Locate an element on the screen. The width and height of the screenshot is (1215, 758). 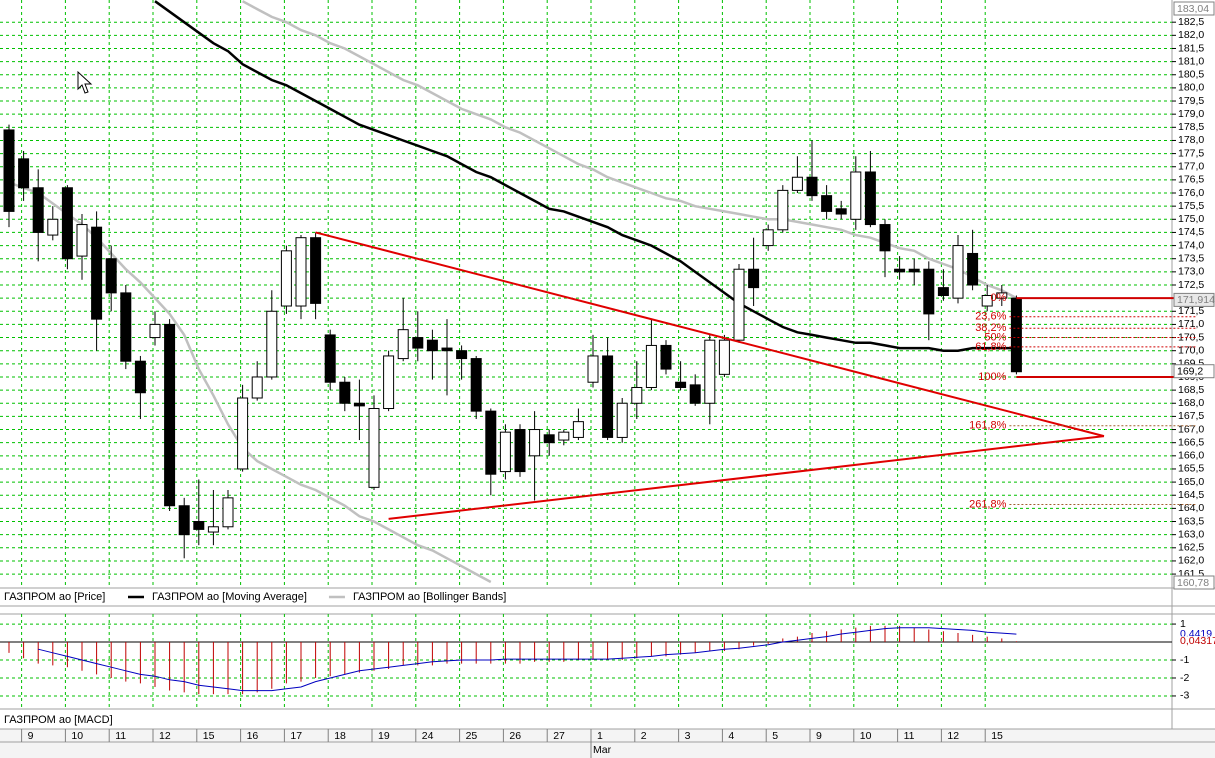
y-tick-label: -1 is located at coordinates (1184, 660).